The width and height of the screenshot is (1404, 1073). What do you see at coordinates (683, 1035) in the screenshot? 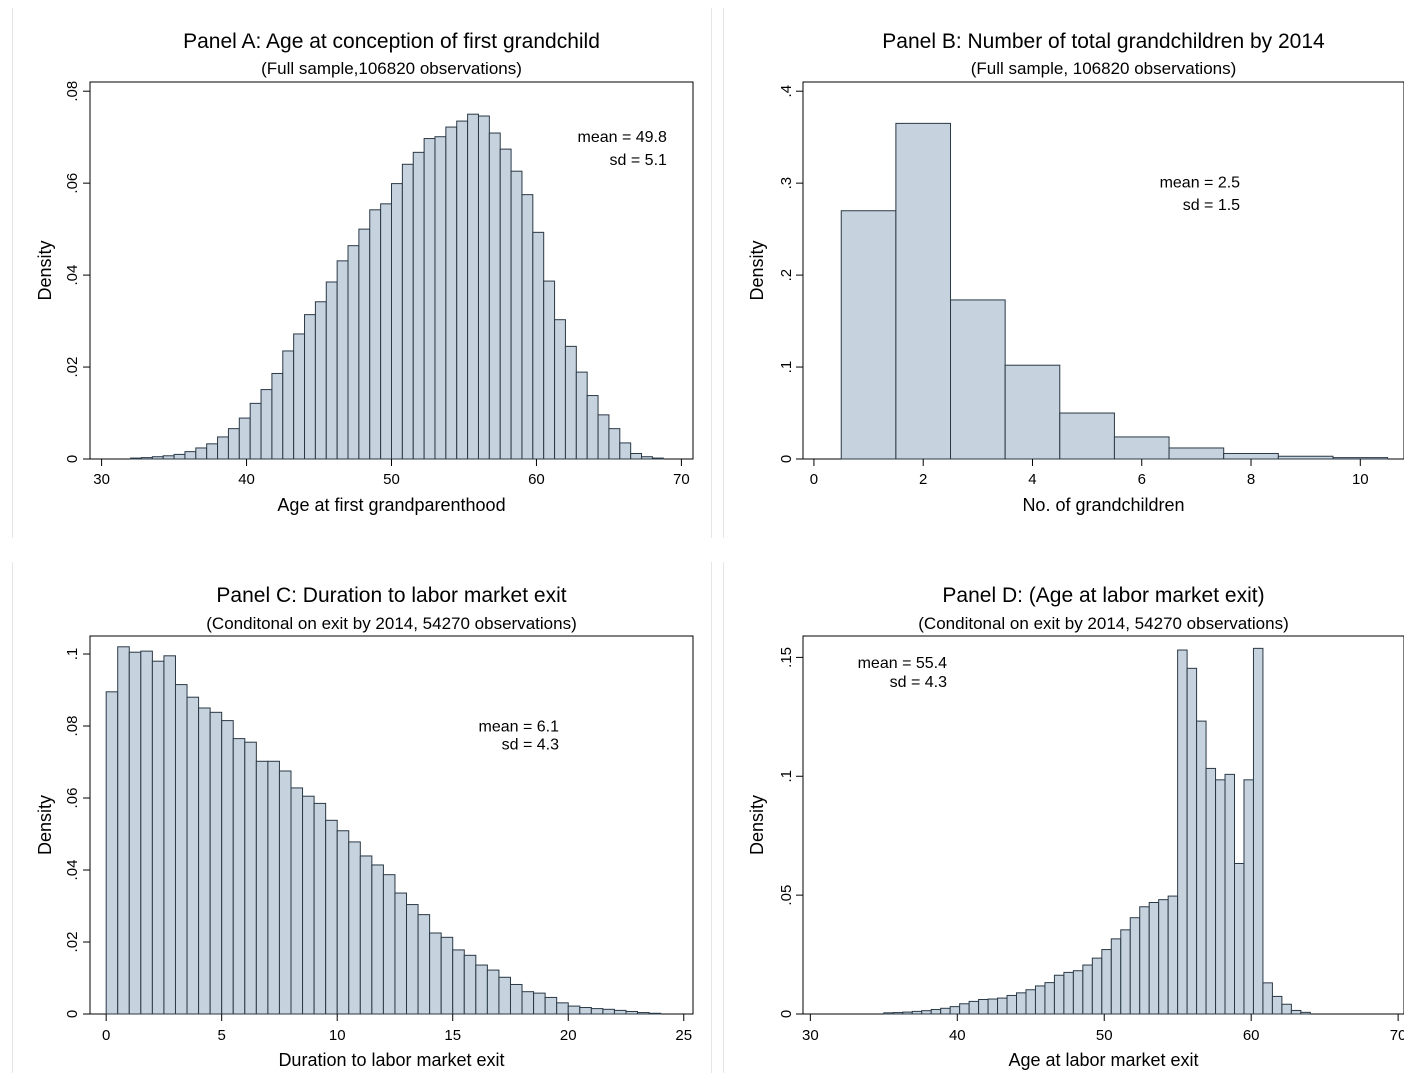
I see `panel-c-x-tick-label: 25` at bounding box center [683, 1035].